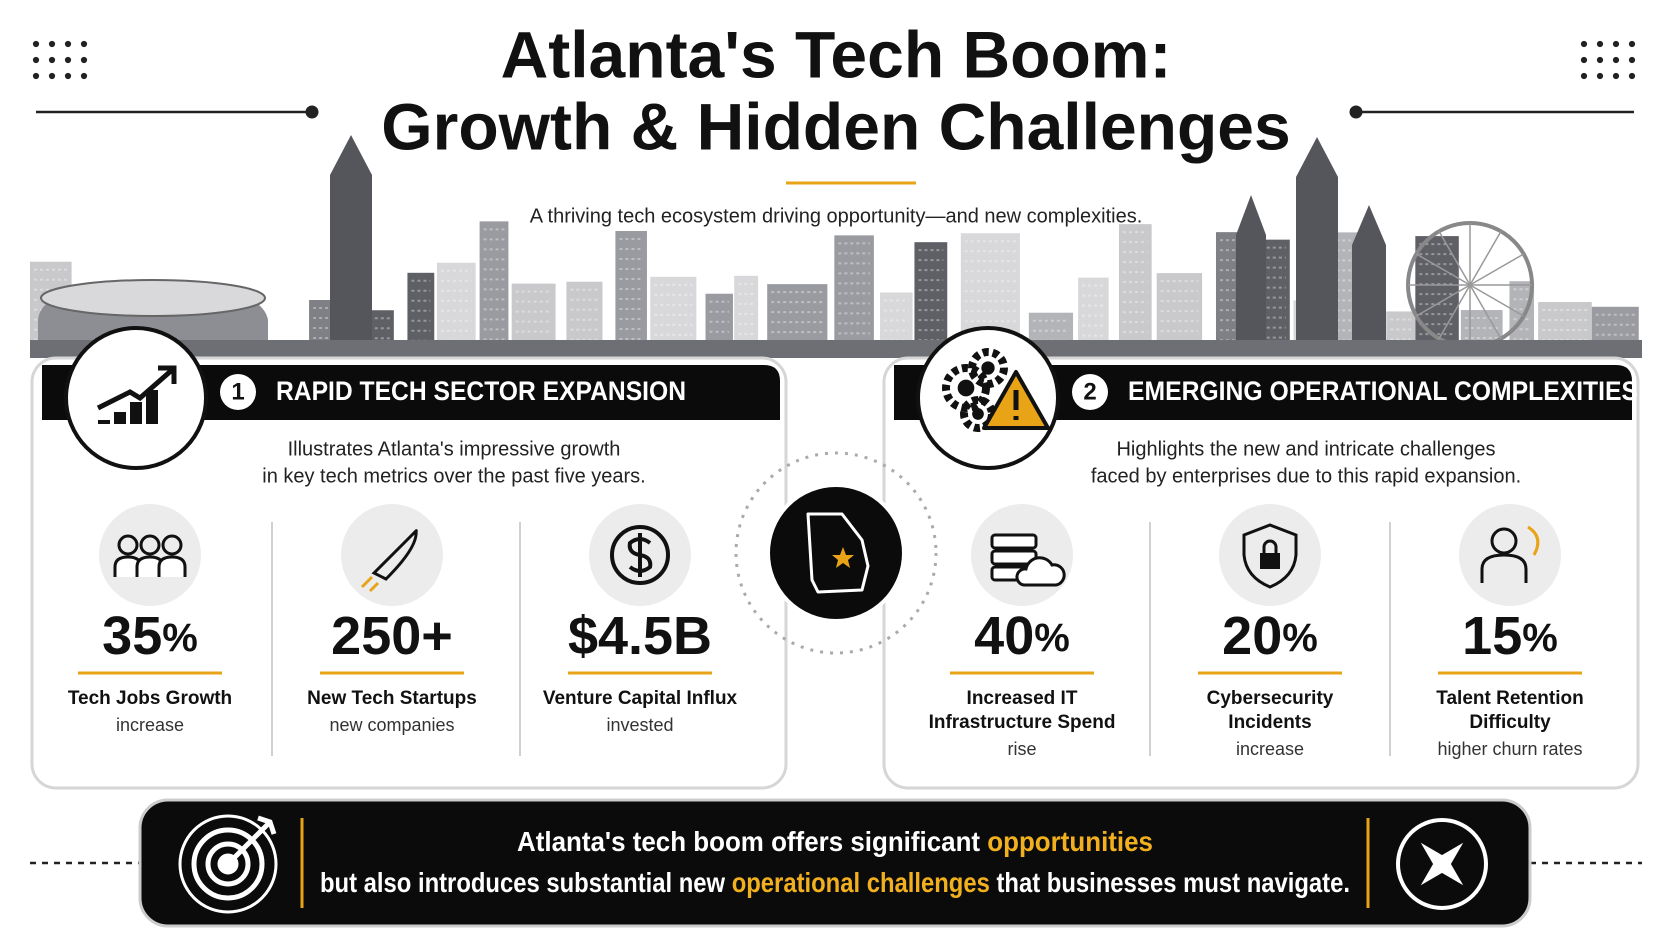 Image resolution: width=1672 pixels, height=941 pixels. I want to click on target-icon, so click(228, 864).